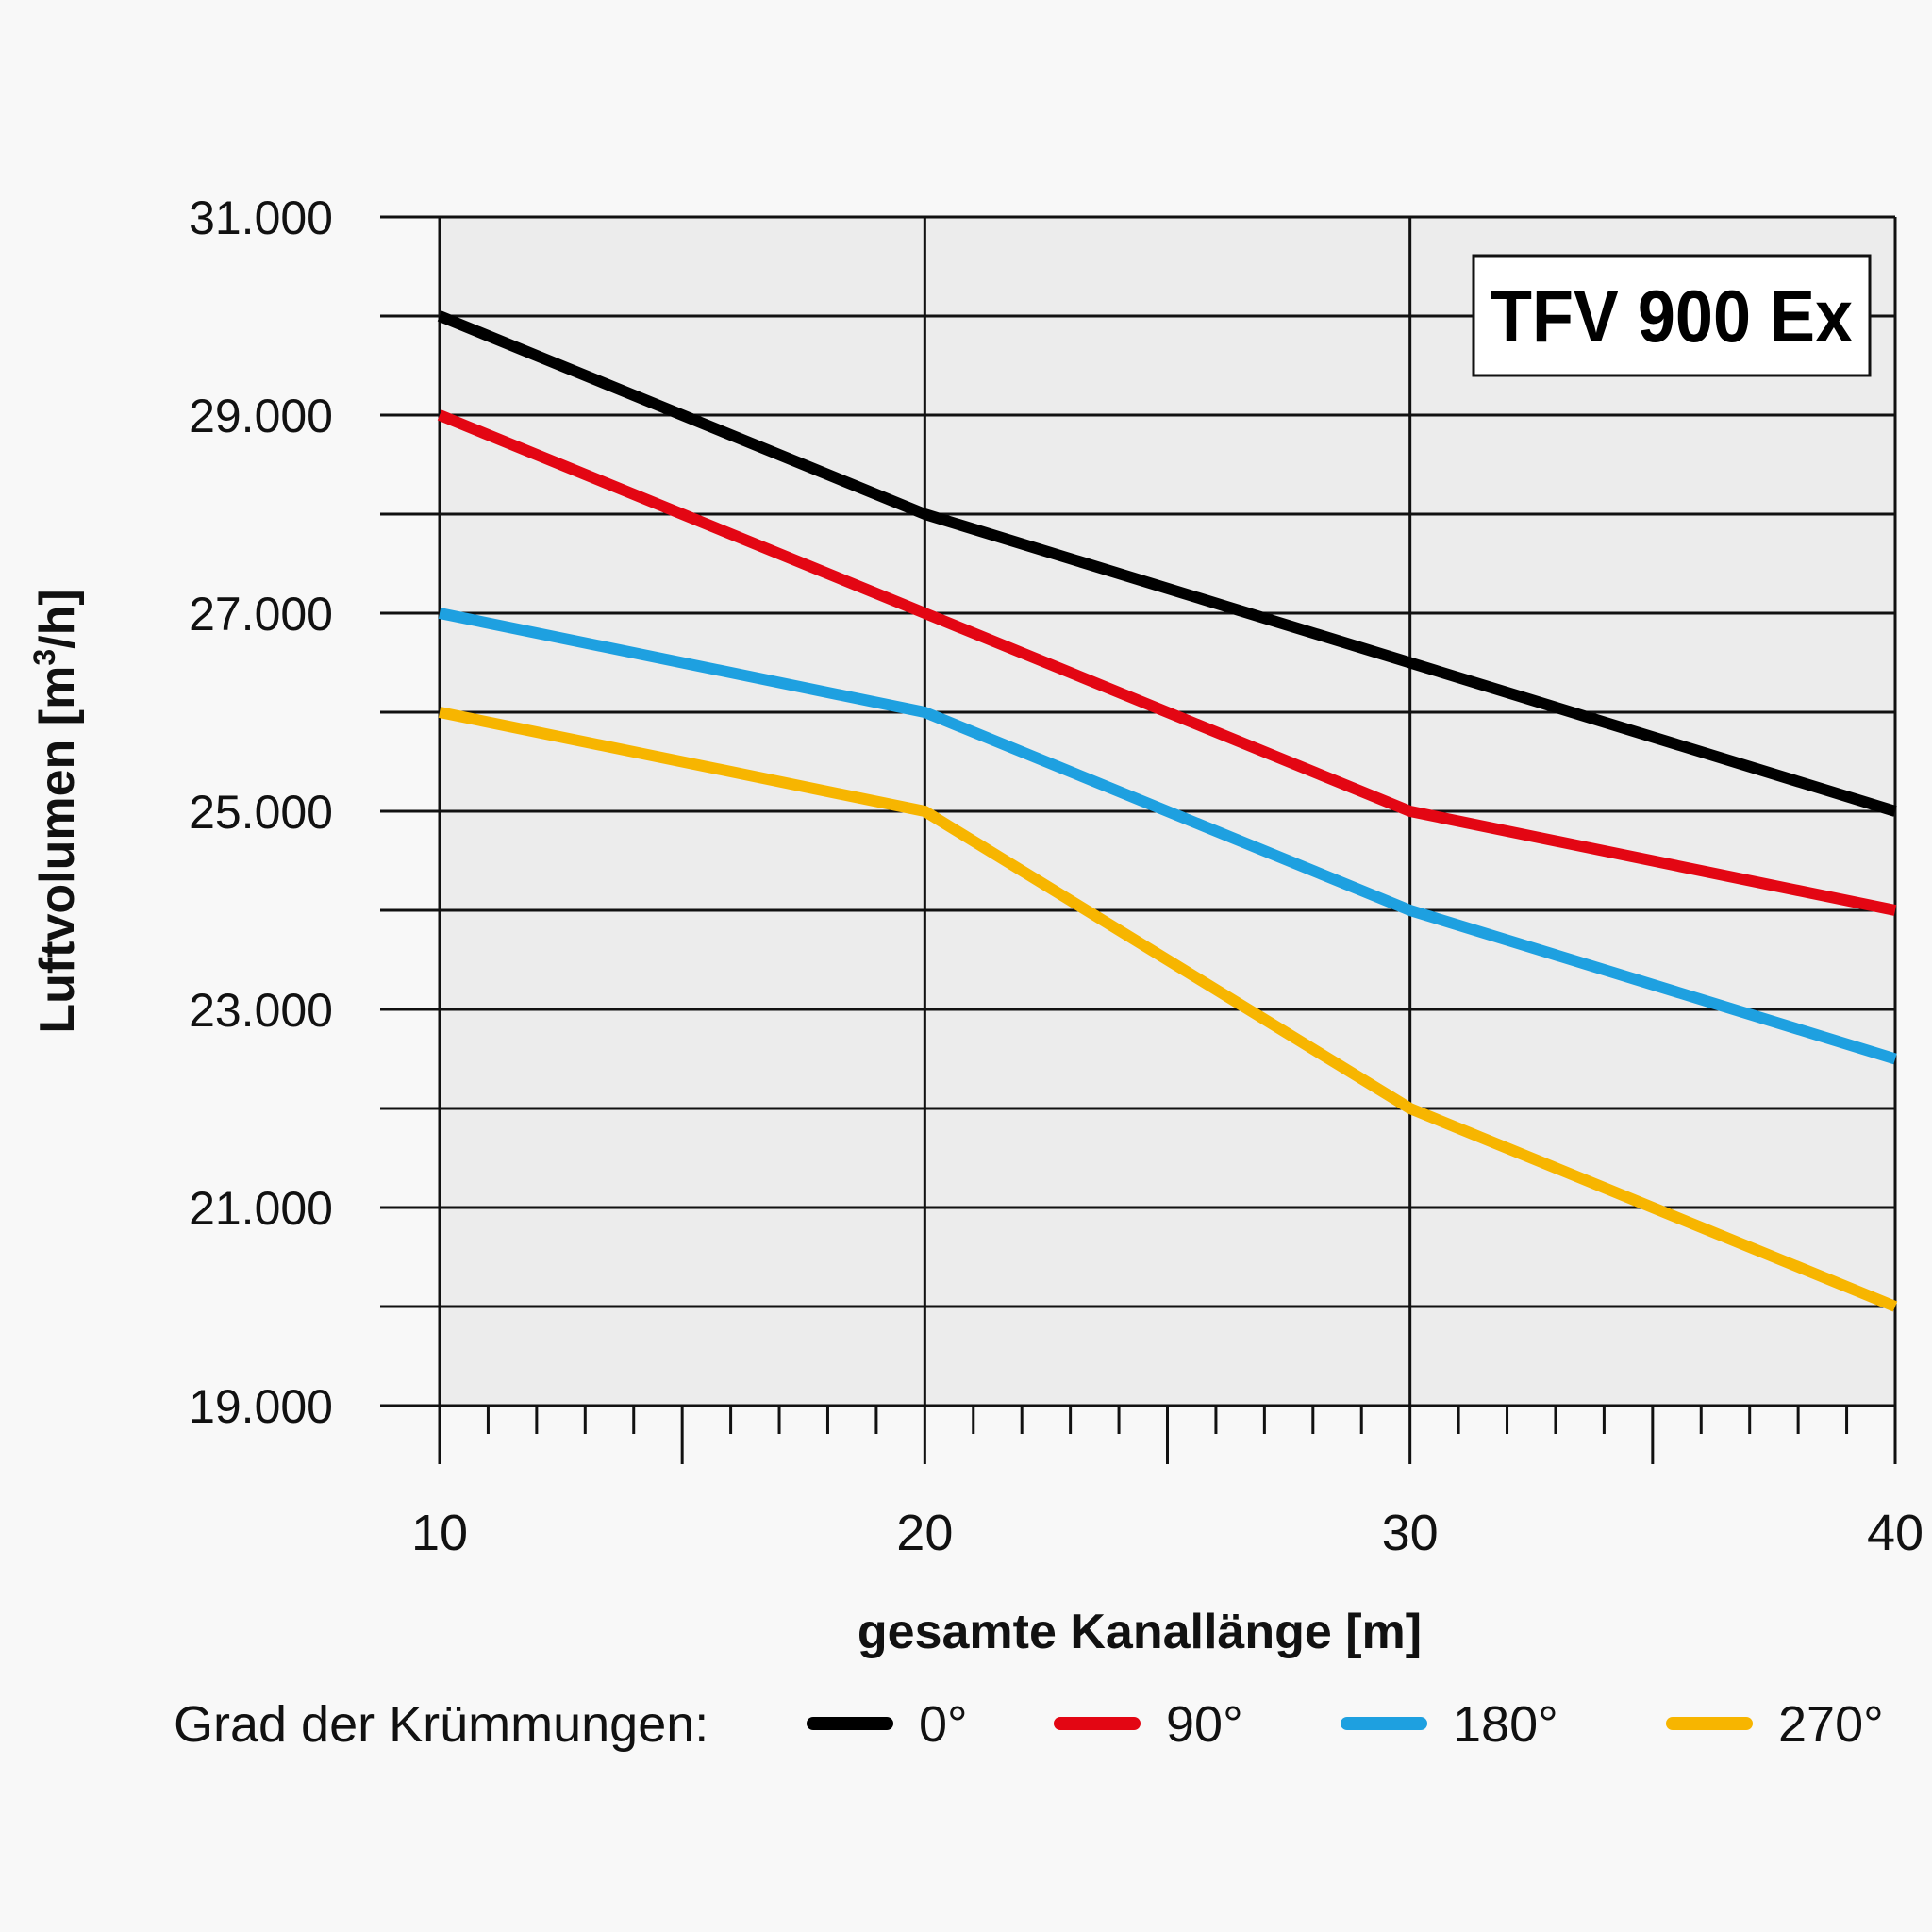 This screenshot has width=1932, height=1932. I want to click on legend-label: 270°, so click(1831, 1724).